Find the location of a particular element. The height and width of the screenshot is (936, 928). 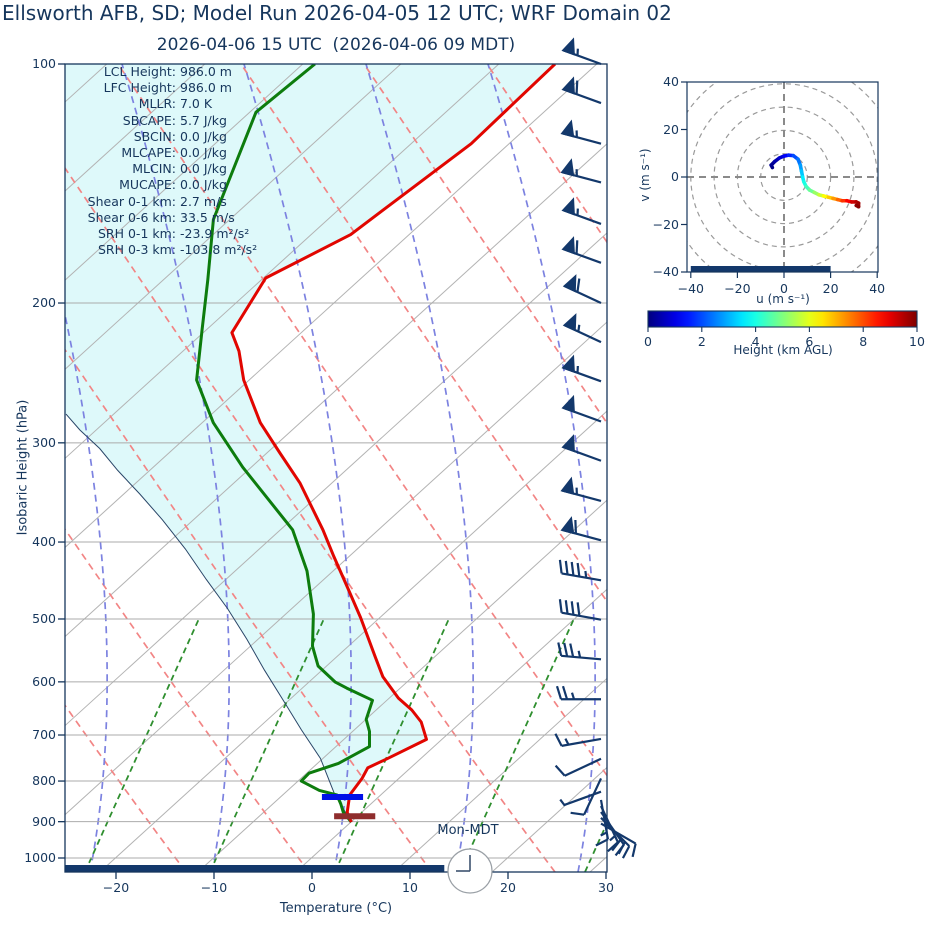

index-row: MUCAPE: 0.0 J/kg is located at coordinates (157, 185).